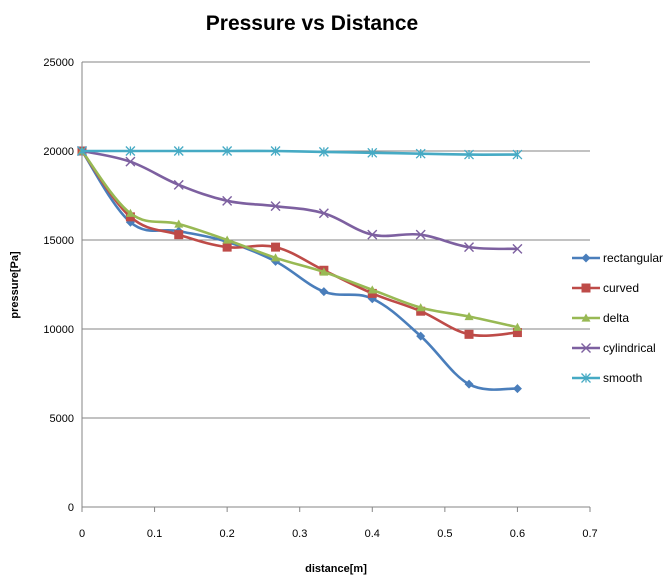 Image resolution: width=670 pixels, height=575 pixels. Describe the element at coordinates (226, 534) in the screenshot. I see `x-tick-label: 0.2` at that location.